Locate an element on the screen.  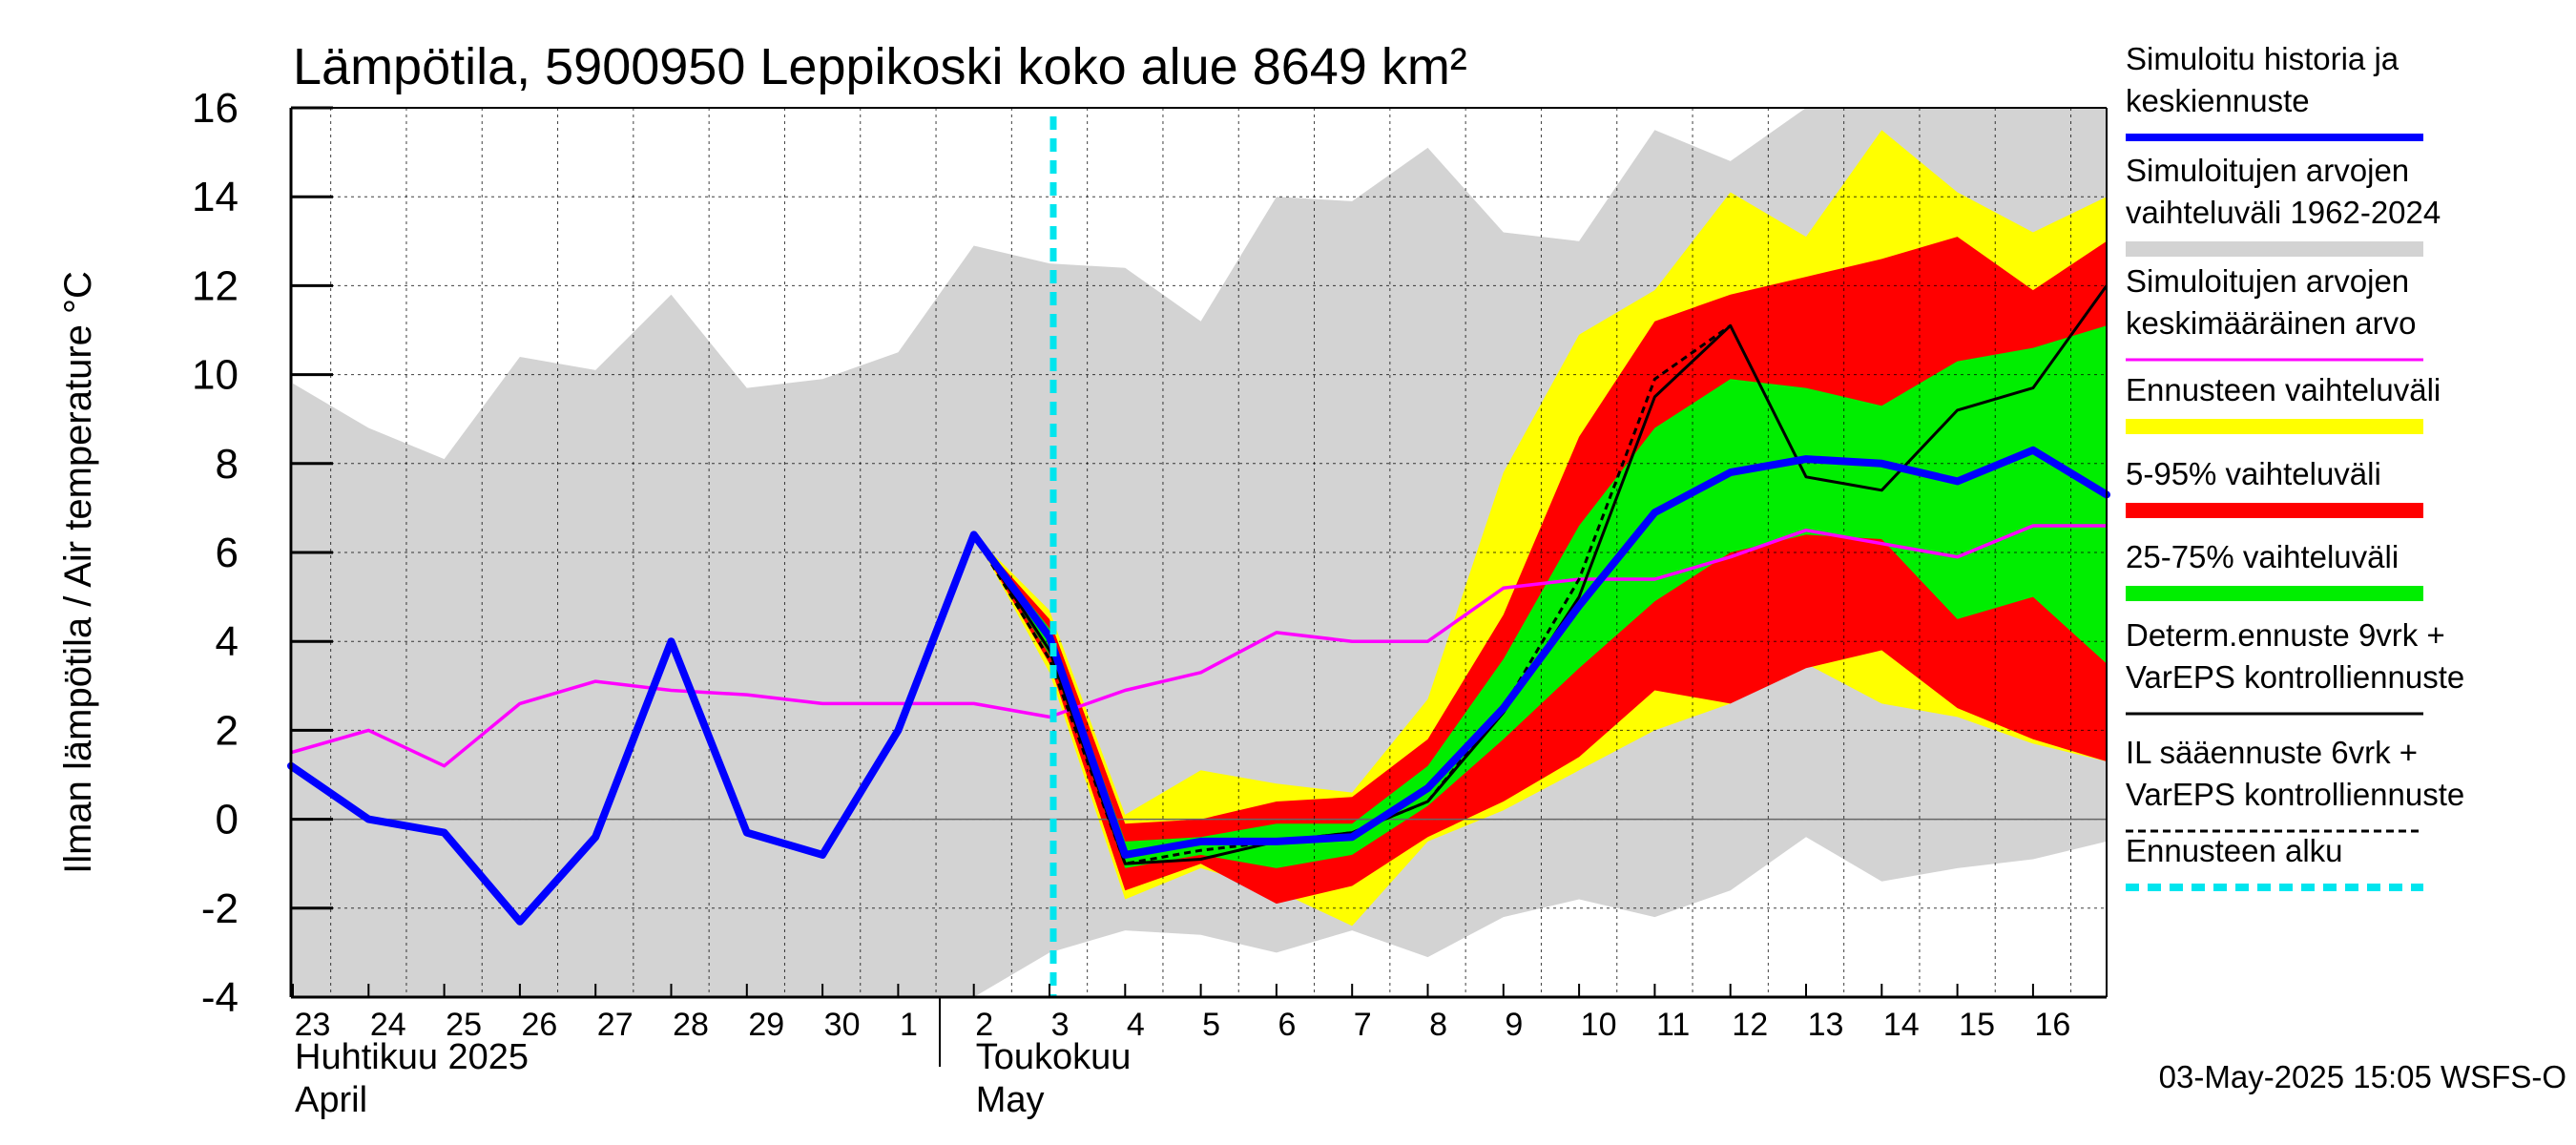
legend-label: Determ.ennuste 9vrk + is located at coordinates (2285, 635).